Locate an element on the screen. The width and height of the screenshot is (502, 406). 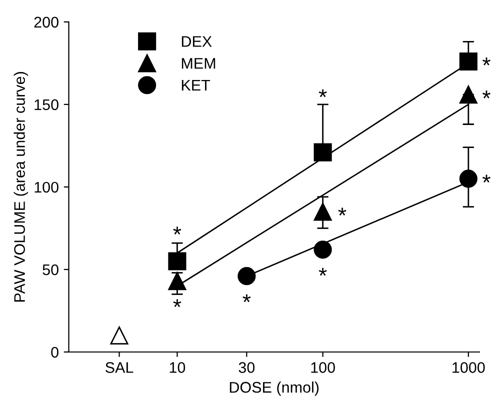
y-tick-label: 50 is located at coordinates (50, 270).